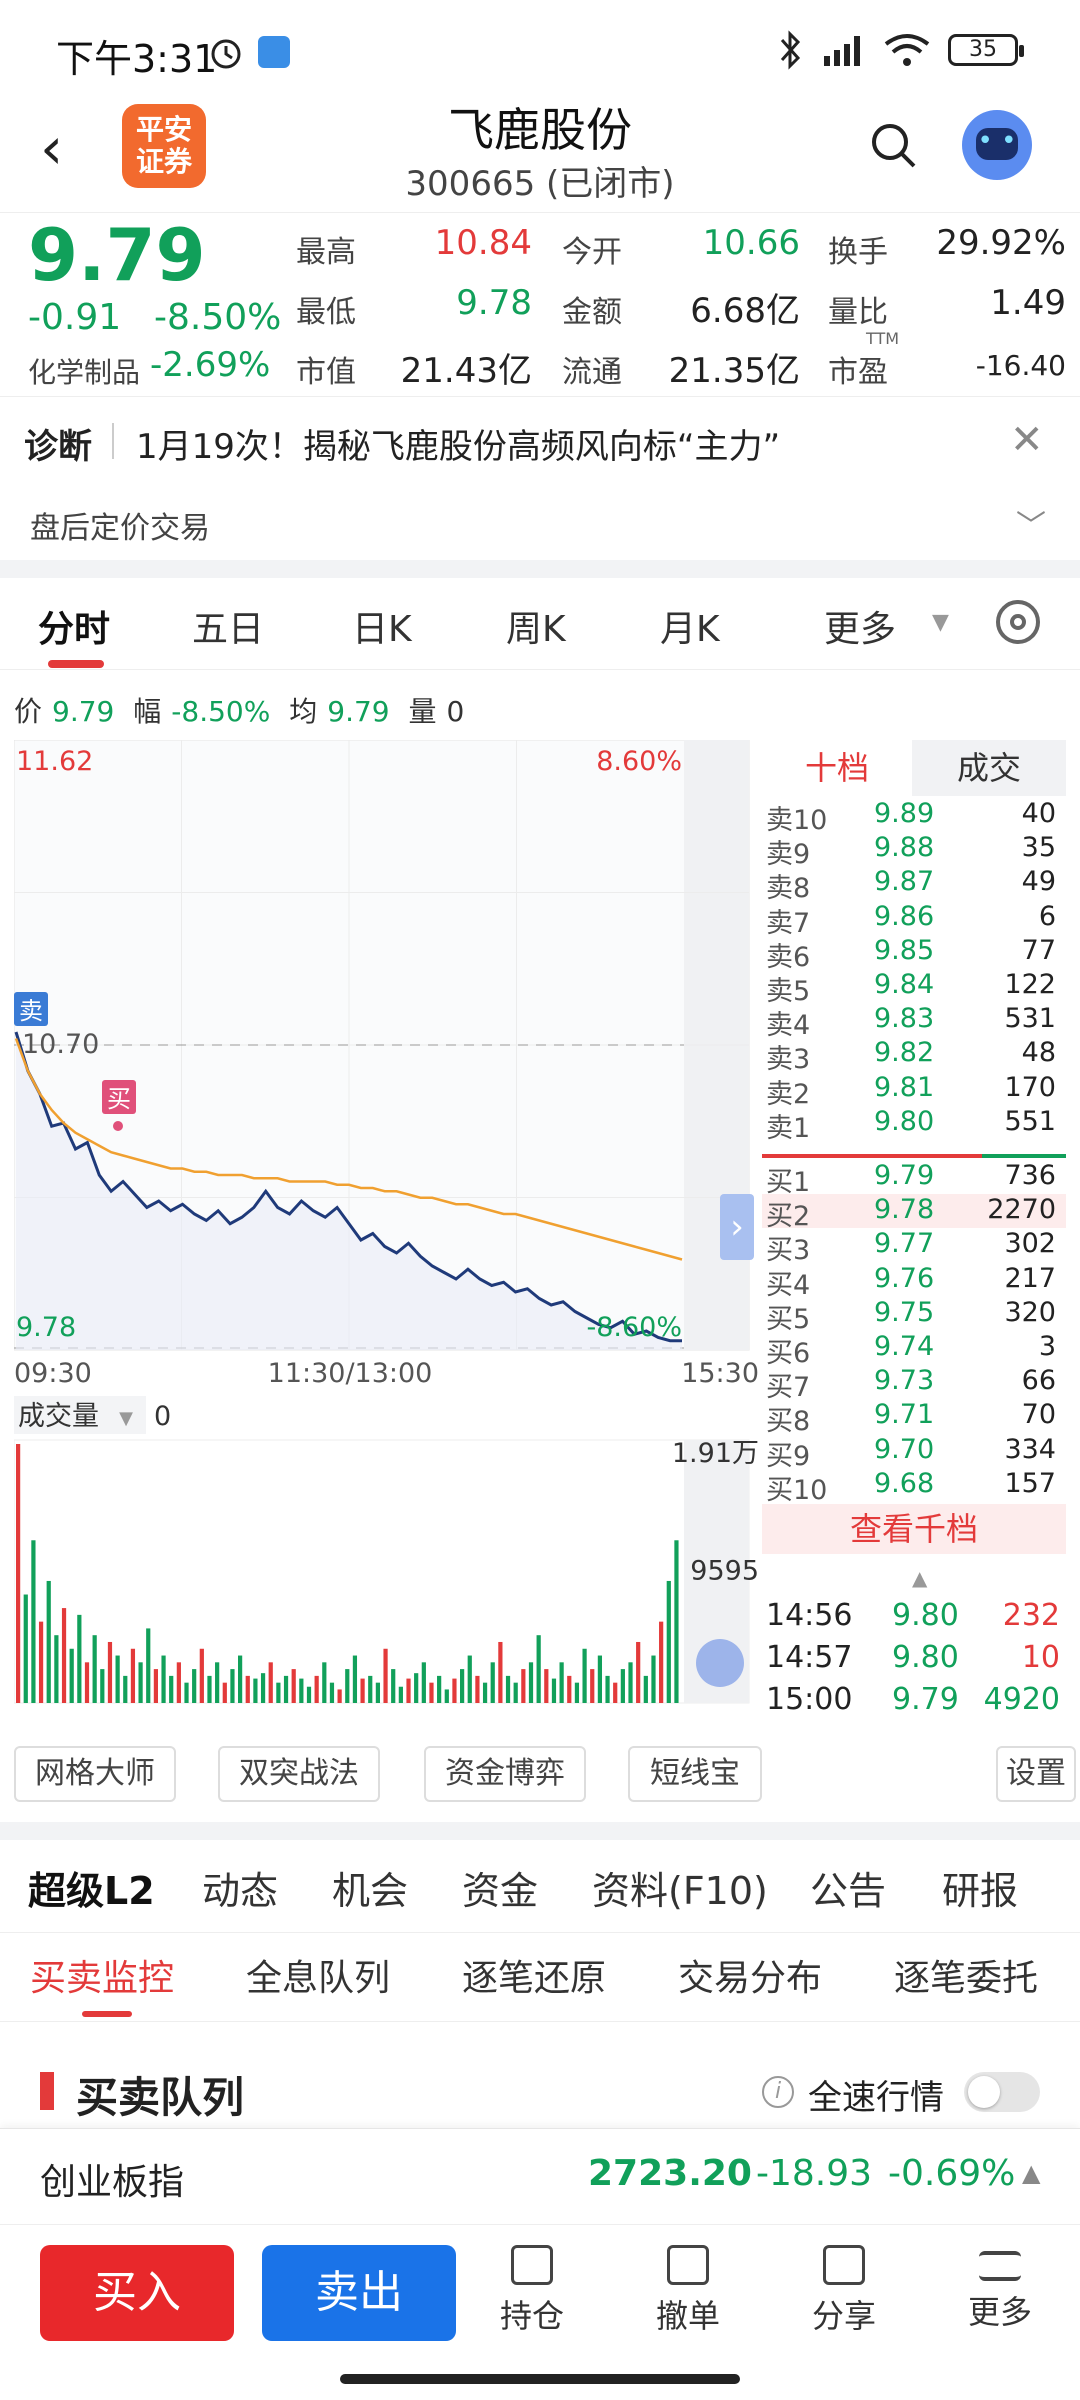 The image size is (1080, 2400). What do you see at coordinates (102, 1978) in the screenshot?
I see `tab-trade-monitor: 买卖监控` at bounding box center [102, 1978].